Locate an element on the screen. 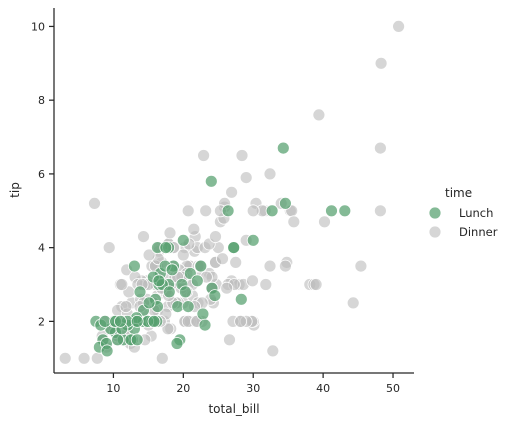 Image resolution: width=510 pixels, height=425 pixels. y-tick-label: 8 is located at coordinates (41, 100).